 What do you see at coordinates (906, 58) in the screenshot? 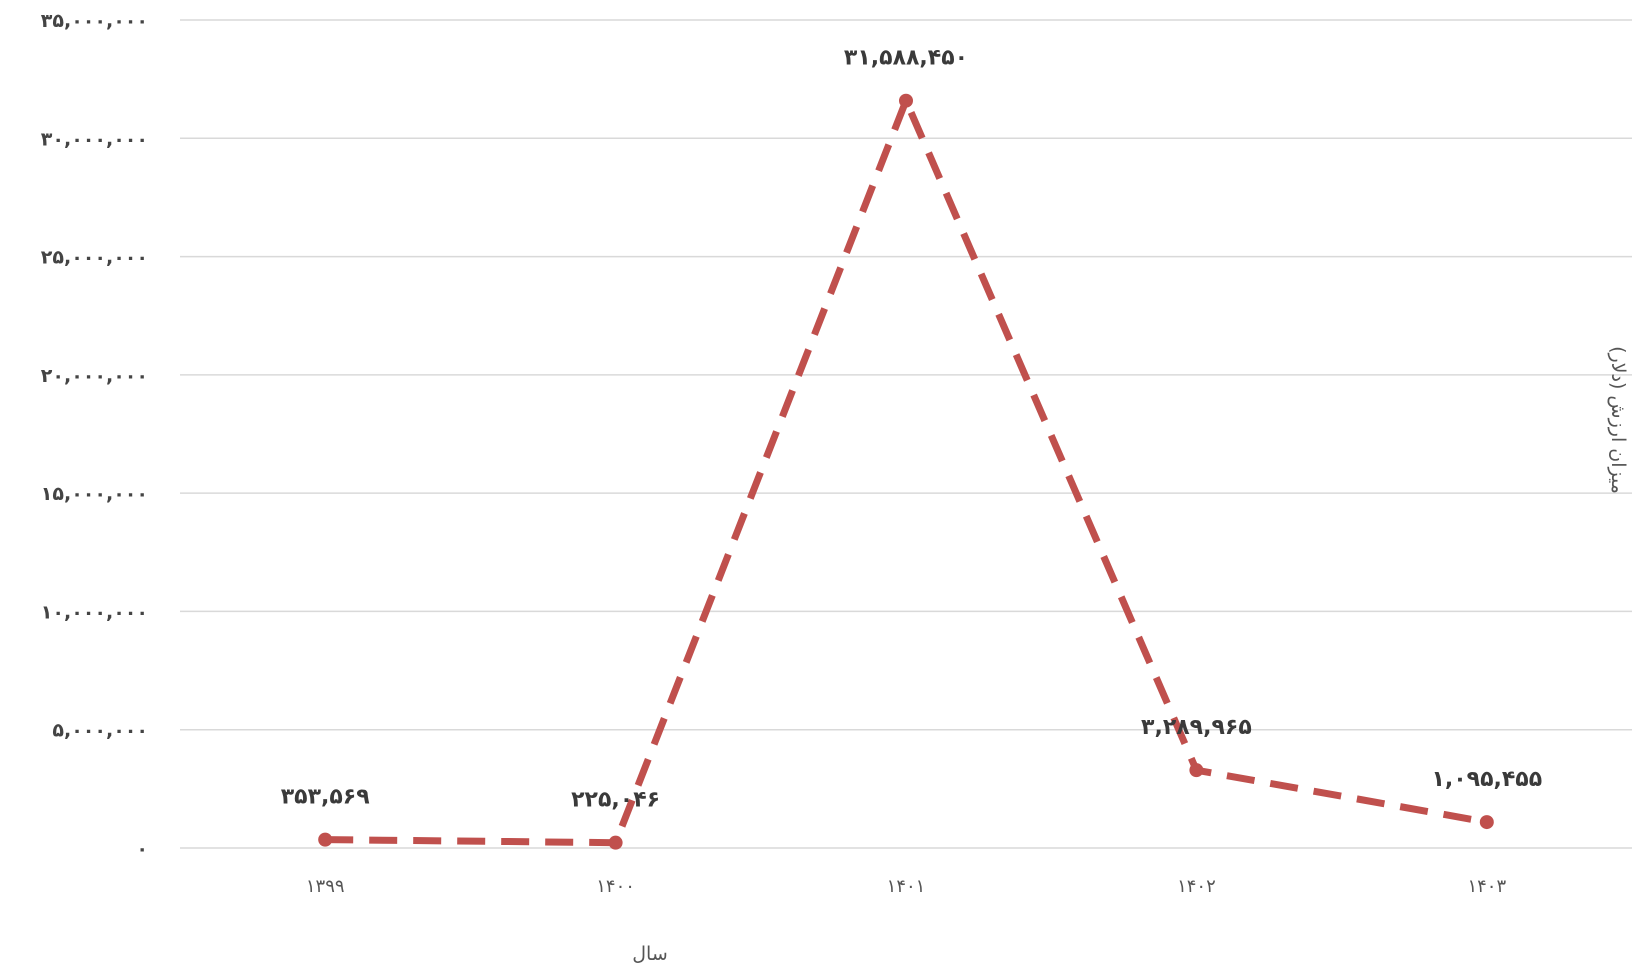
I see `data-label: ۳۱,۵۸۸,۴۵۰` at bounding box center [906, 58].